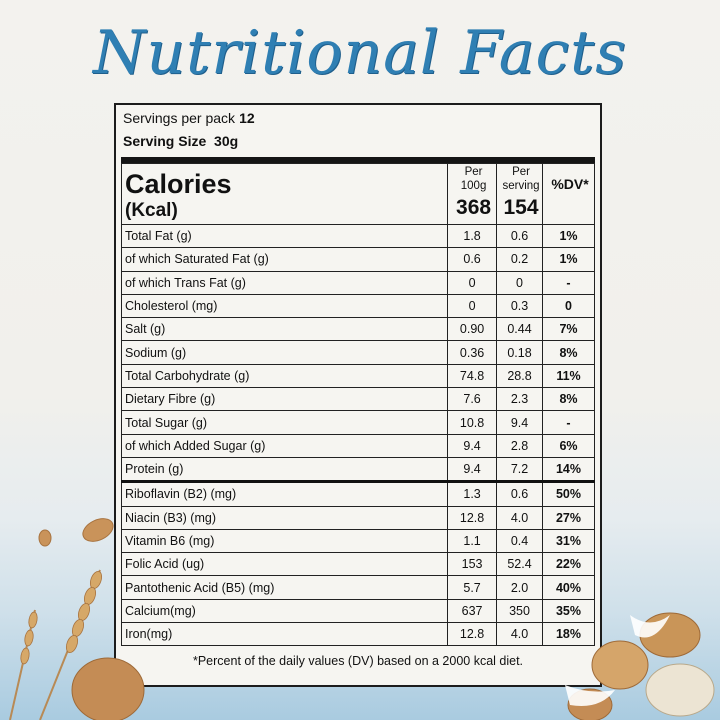 The width and height of the screenshot is (720, 720). What do you see at coordinates (284, 399) in the screenshot?
I see `nutrient-name: Dietary Fibre (g)` at bounding box center [284, 399].